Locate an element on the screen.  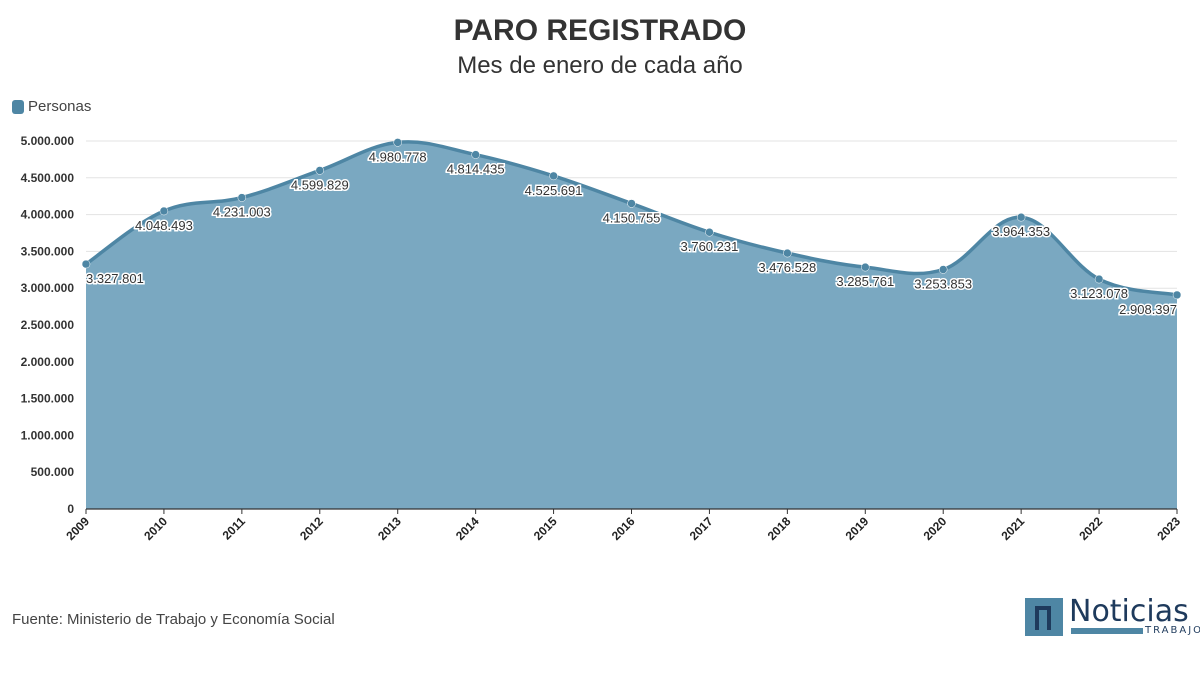
x-tick-label: 2017 is located at coordinates (701, 528).